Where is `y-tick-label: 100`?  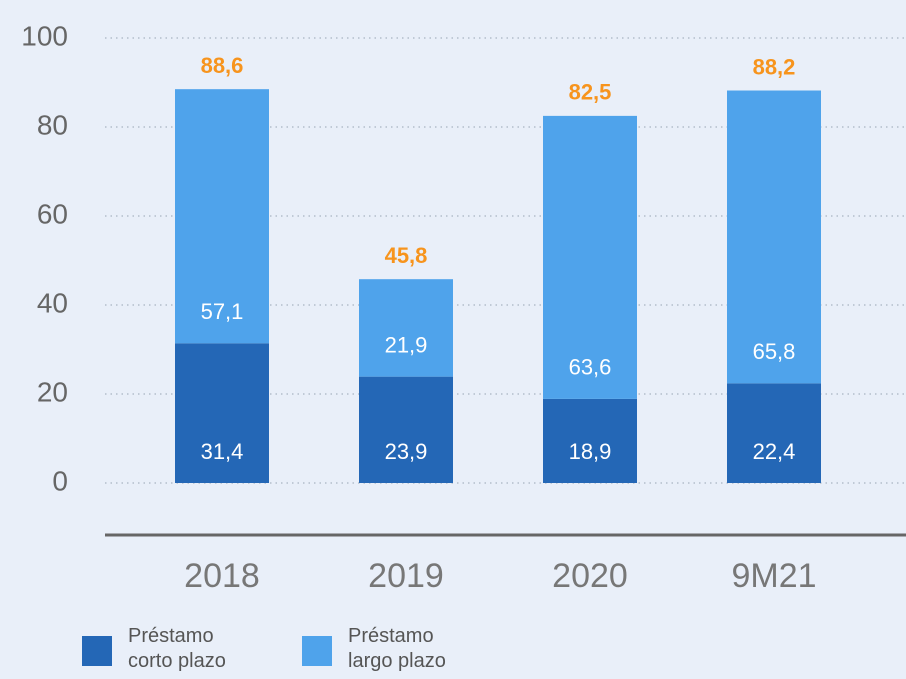
y-tick-label: 100 is located at coordinates (44, 35).